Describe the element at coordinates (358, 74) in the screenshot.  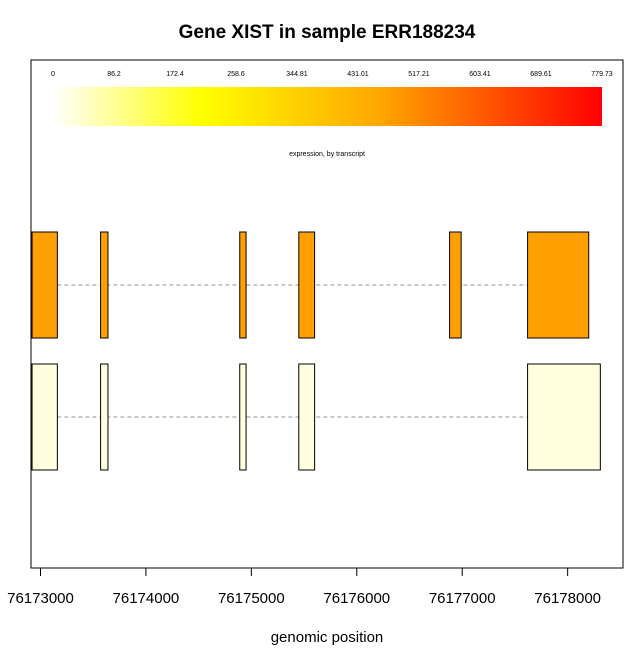
I see `color-scale-tick: 431.01` at that location.